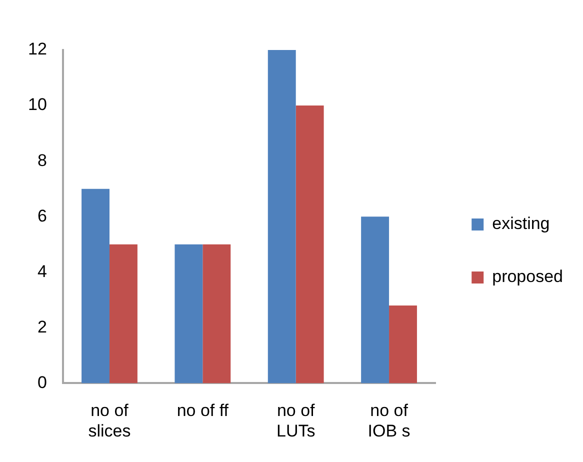 This screenshot has height=462, width=583. Describe the element at coordinates (42, 271) in the screenshot. I see `y-tick-label: 4` at that location.